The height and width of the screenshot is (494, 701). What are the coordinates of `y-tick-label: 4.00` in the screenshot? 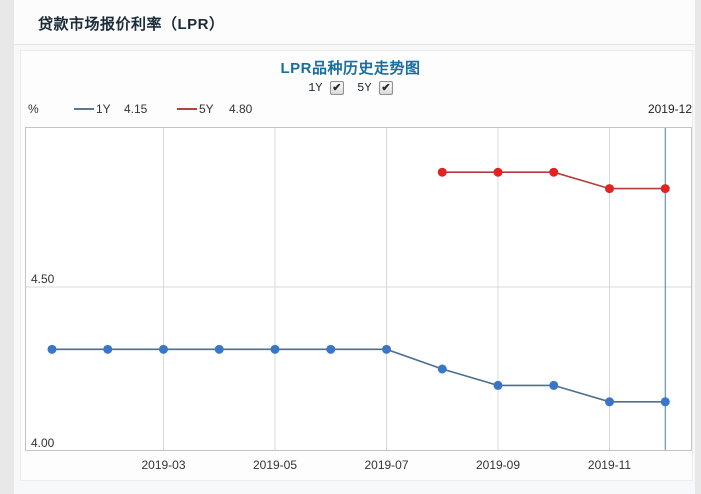 It's located at (43, 443).